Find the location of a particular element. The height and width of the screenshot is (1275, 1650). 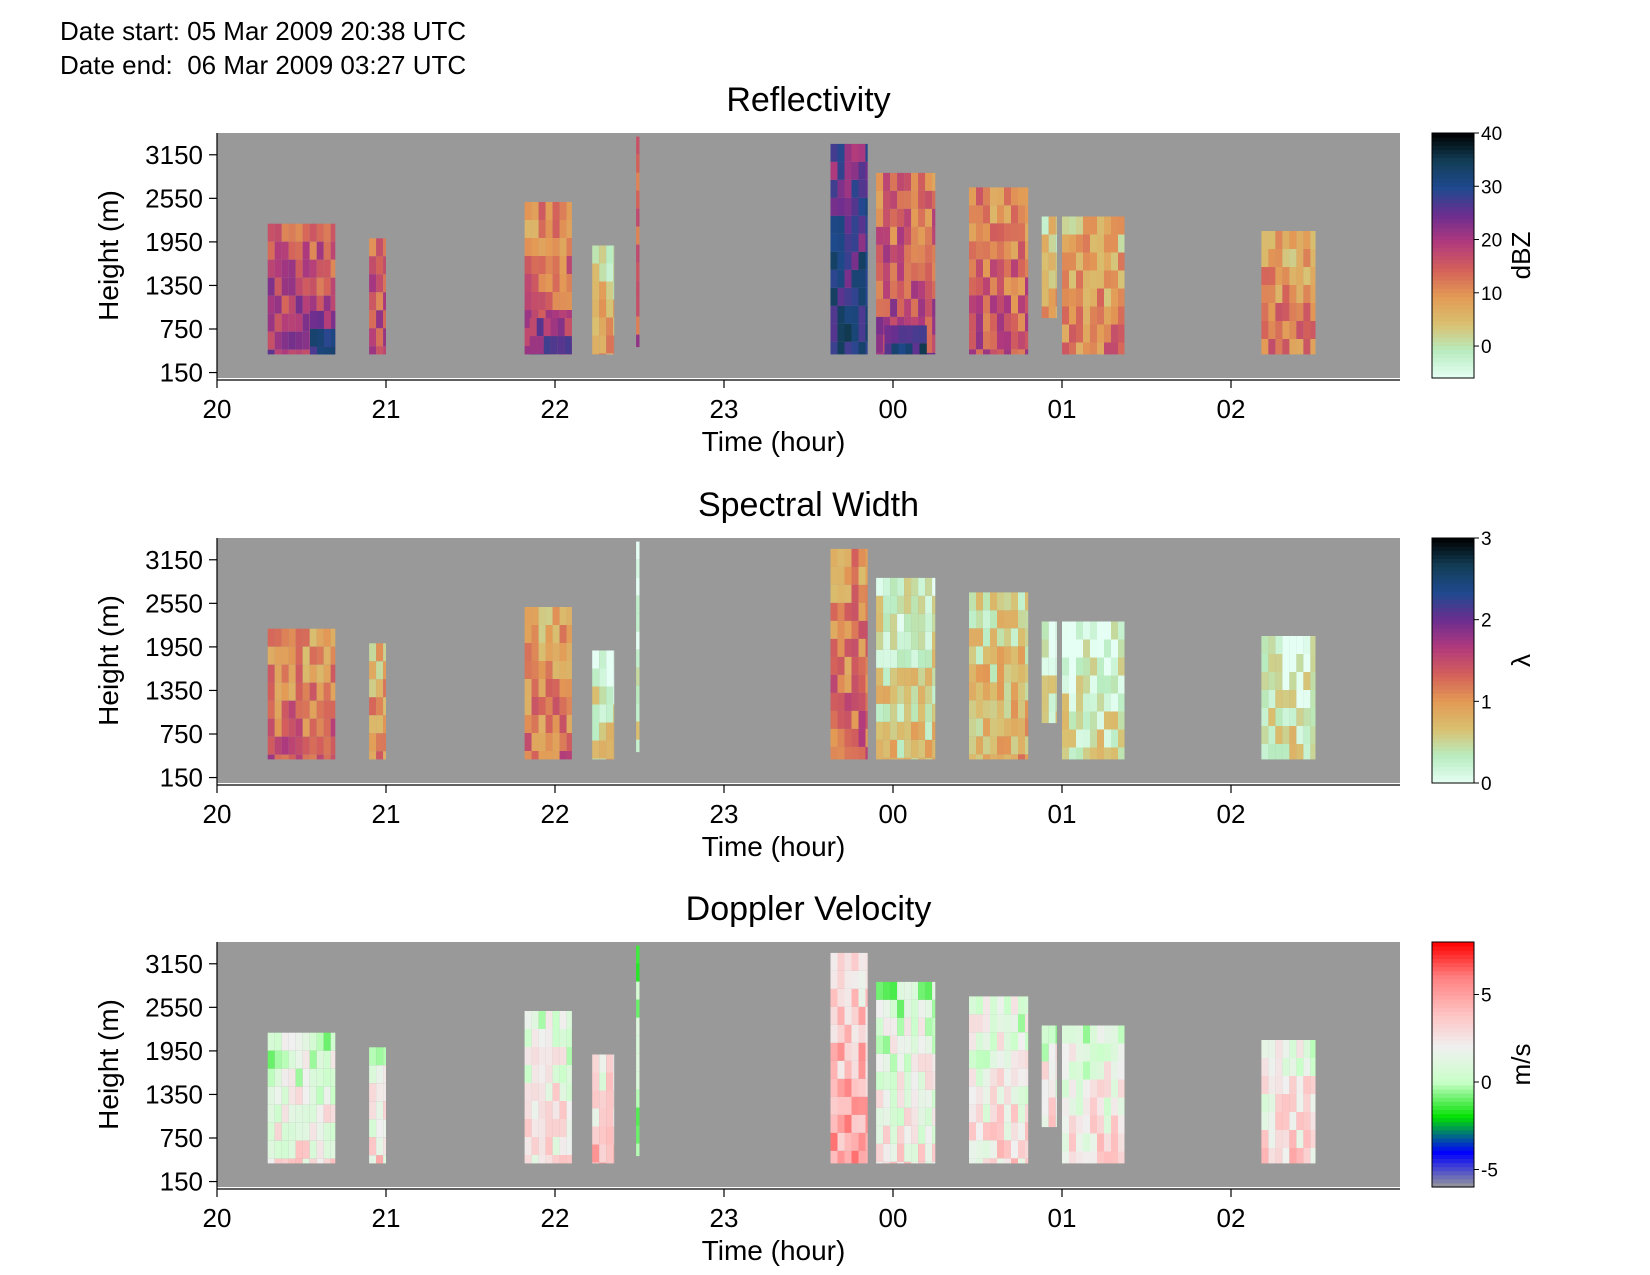

x-tick-label: 20 is located at coordinates (217, 1218).